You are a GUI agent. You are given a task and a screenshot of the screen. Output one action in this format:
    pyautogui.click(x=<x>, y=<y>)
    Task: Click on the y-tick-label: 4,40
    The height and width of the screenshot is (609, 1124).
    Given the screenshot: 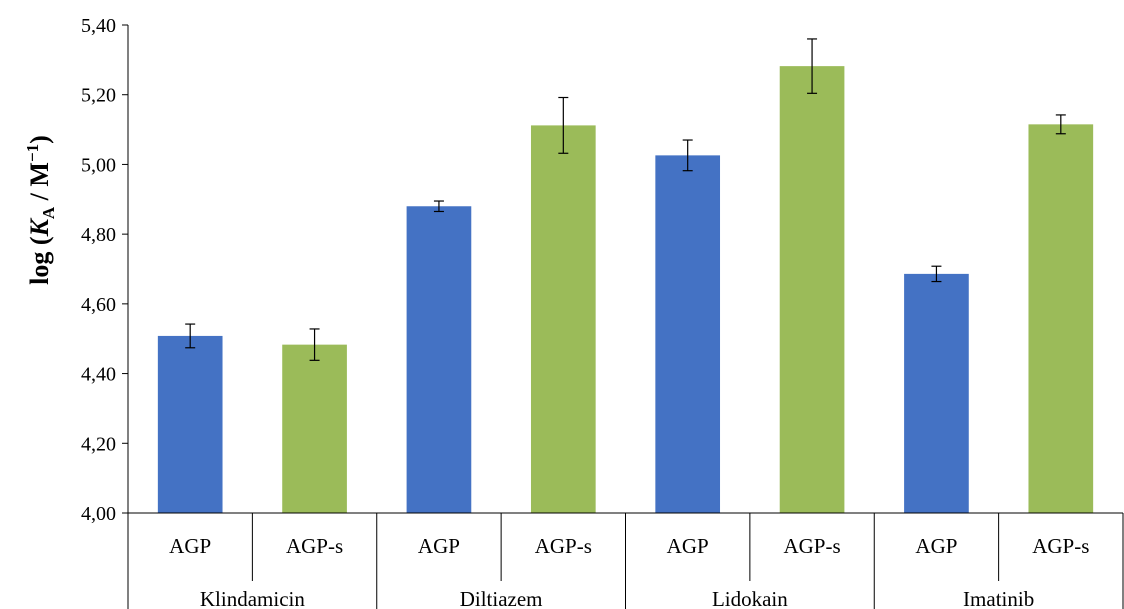 What is the action you would take?
    pyautogui.click(x=98, y=375)
    